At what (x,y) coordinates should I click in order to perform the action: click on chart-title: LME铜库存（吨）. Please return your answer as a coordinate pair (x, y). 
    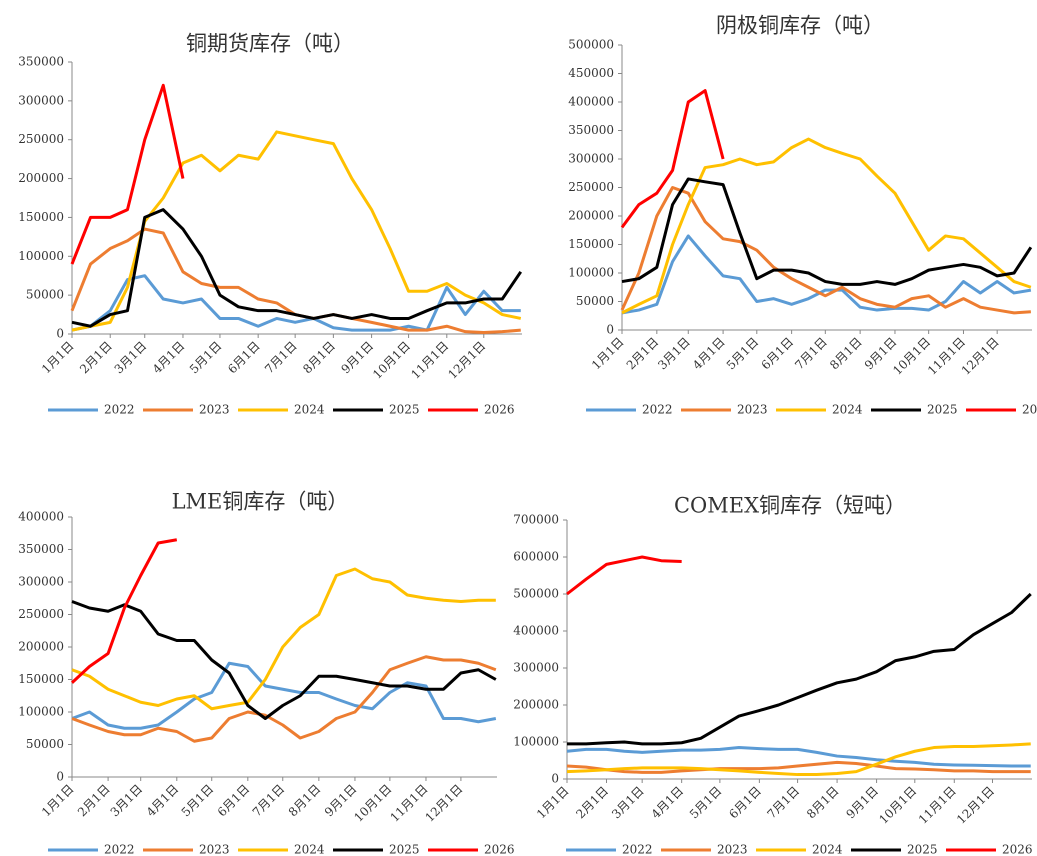
    Looking at the image, I should click on (260, 502).